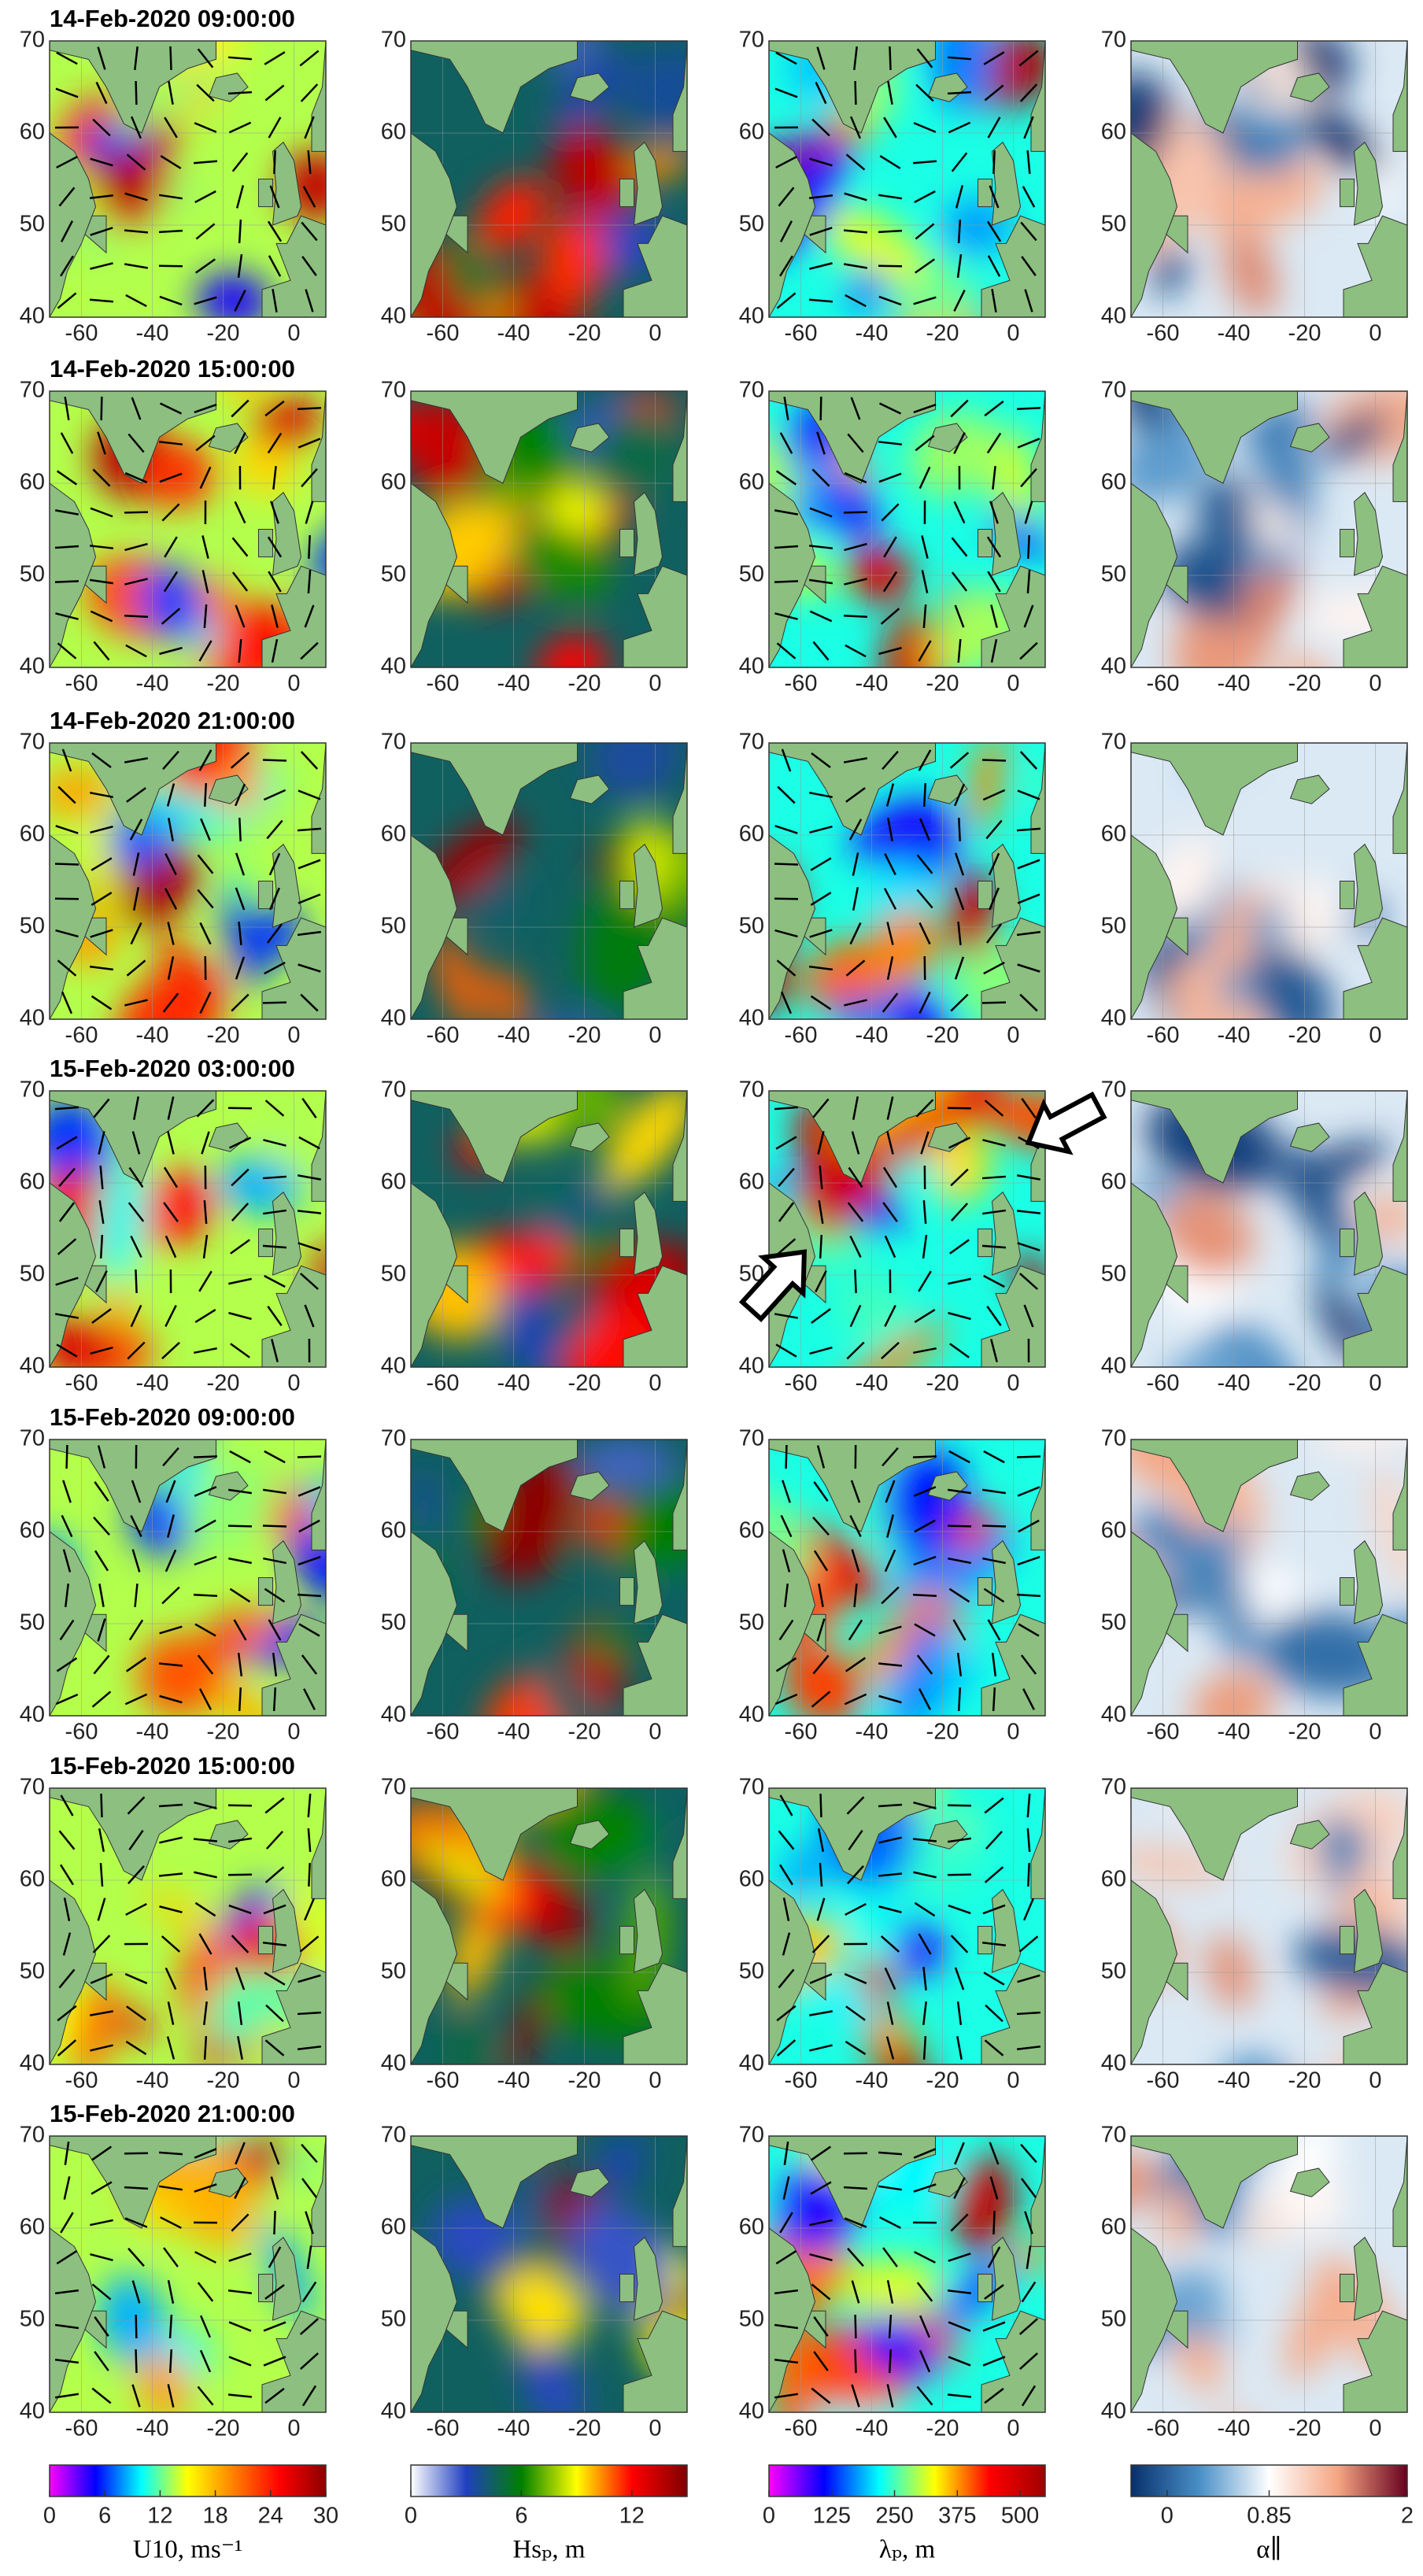 The height and width of the screenshot is (2576, 1423). I want to click on colorbar-label: Hsₚ, m, so click(548, 2550).